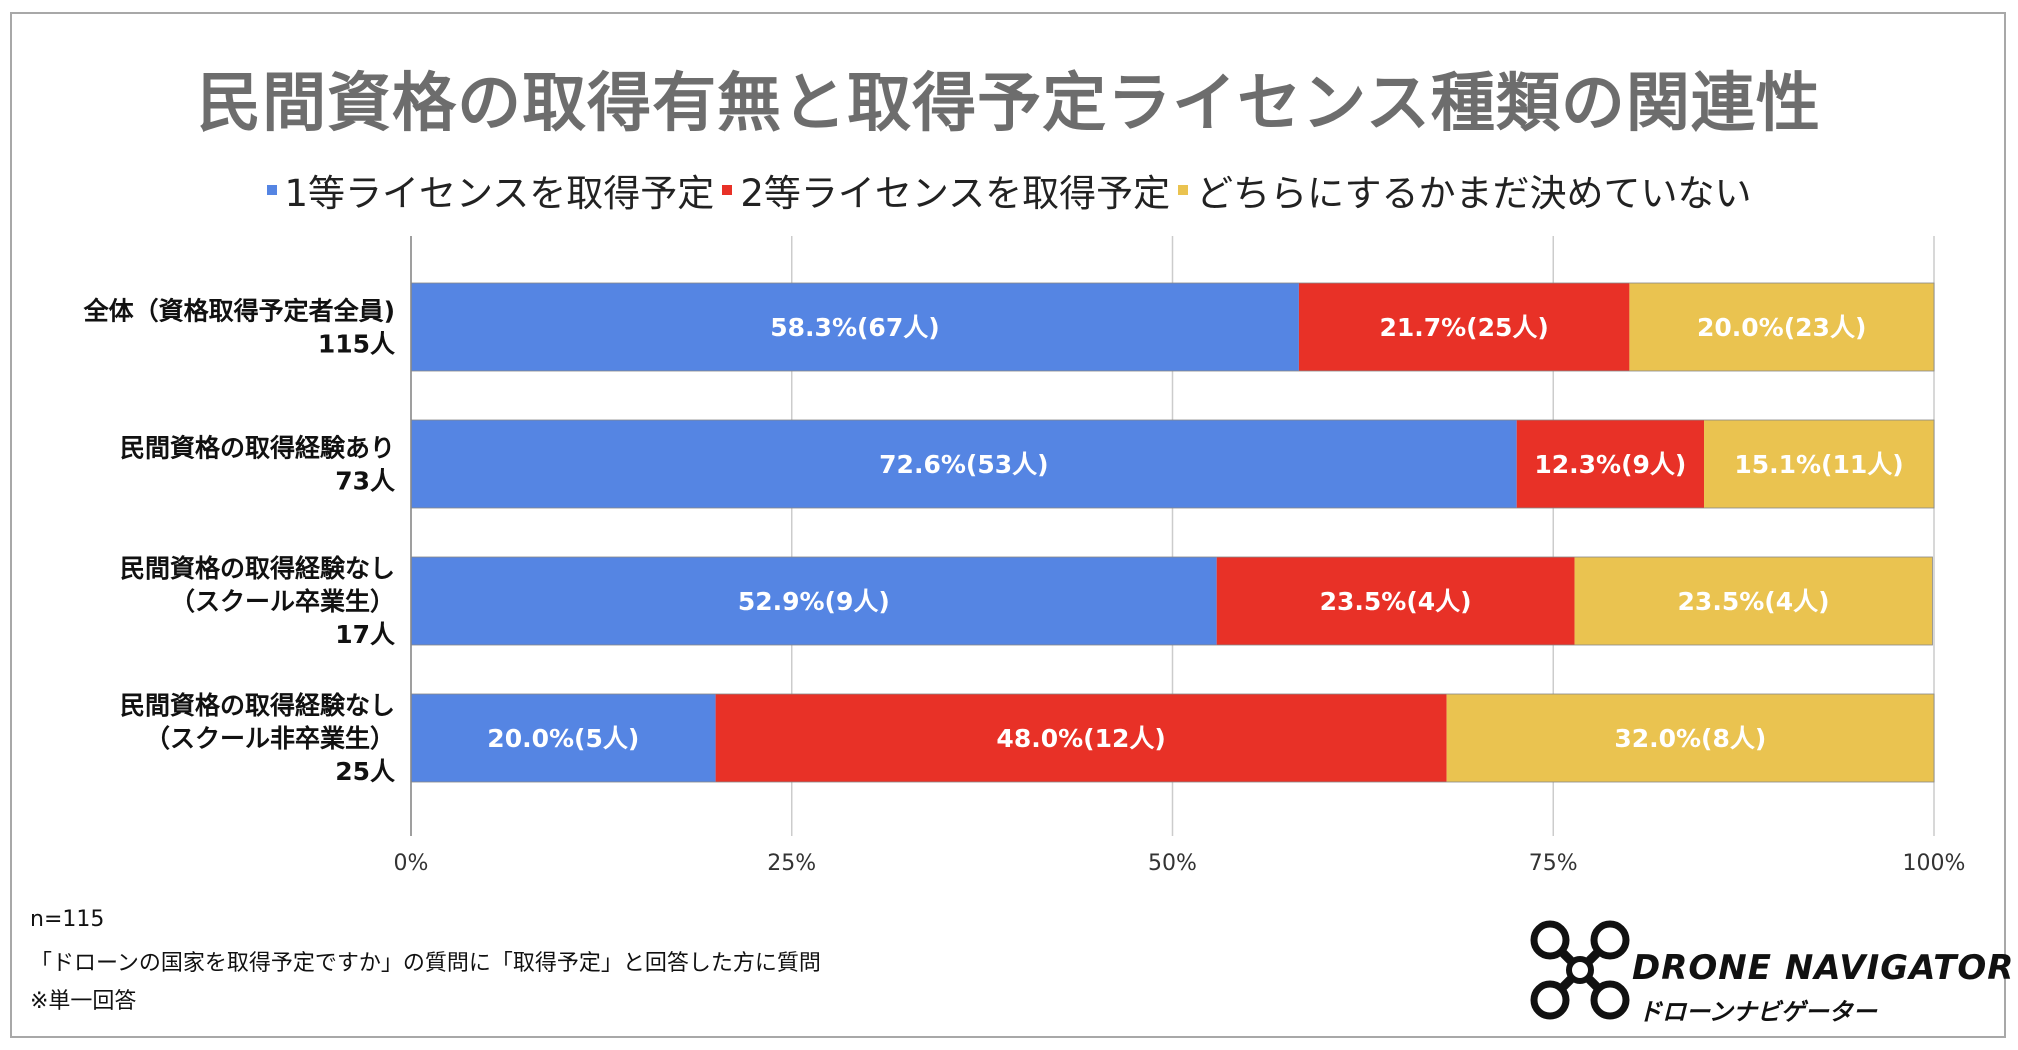  I want to click on legend-label-series-1: 1等ライセンスを取得予定, so click(499, 193).